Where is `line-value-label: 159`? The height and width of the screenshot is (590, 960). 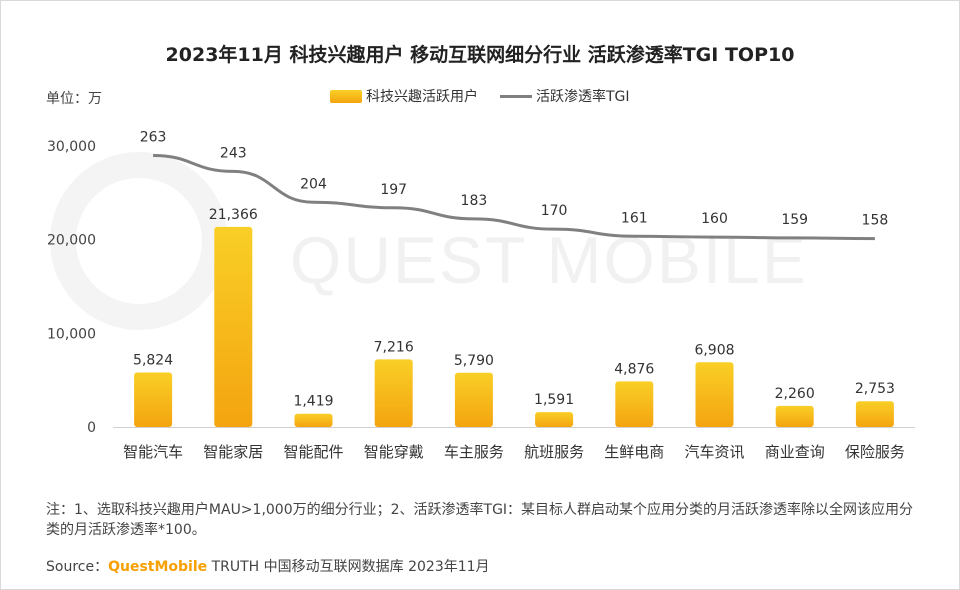 line-value-label: 159 is located at coordinates (794, 220).